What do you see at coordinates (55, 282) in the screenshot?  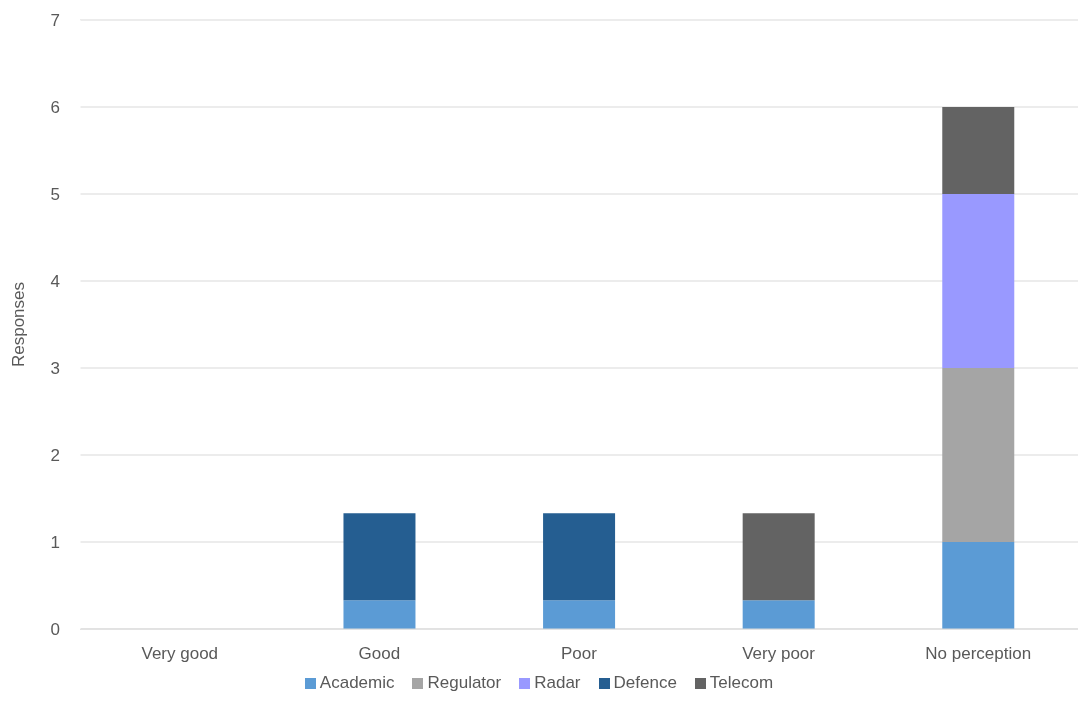 I see `y-tick-label: 4` at bounding box center [55, 282].